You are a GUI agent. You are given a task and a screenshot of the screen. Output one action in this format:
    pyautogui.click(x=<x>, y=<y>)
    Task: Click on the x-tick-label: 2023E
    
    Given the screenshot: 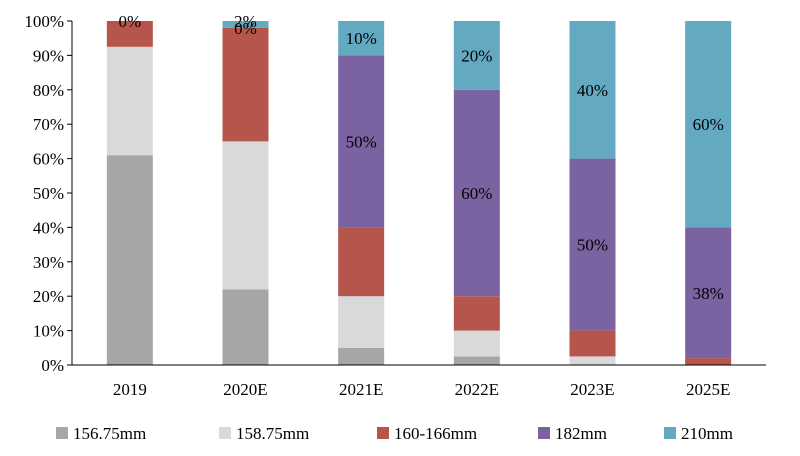 What is the action you would take?
    pyautogui.click(x=592, y=389)
    